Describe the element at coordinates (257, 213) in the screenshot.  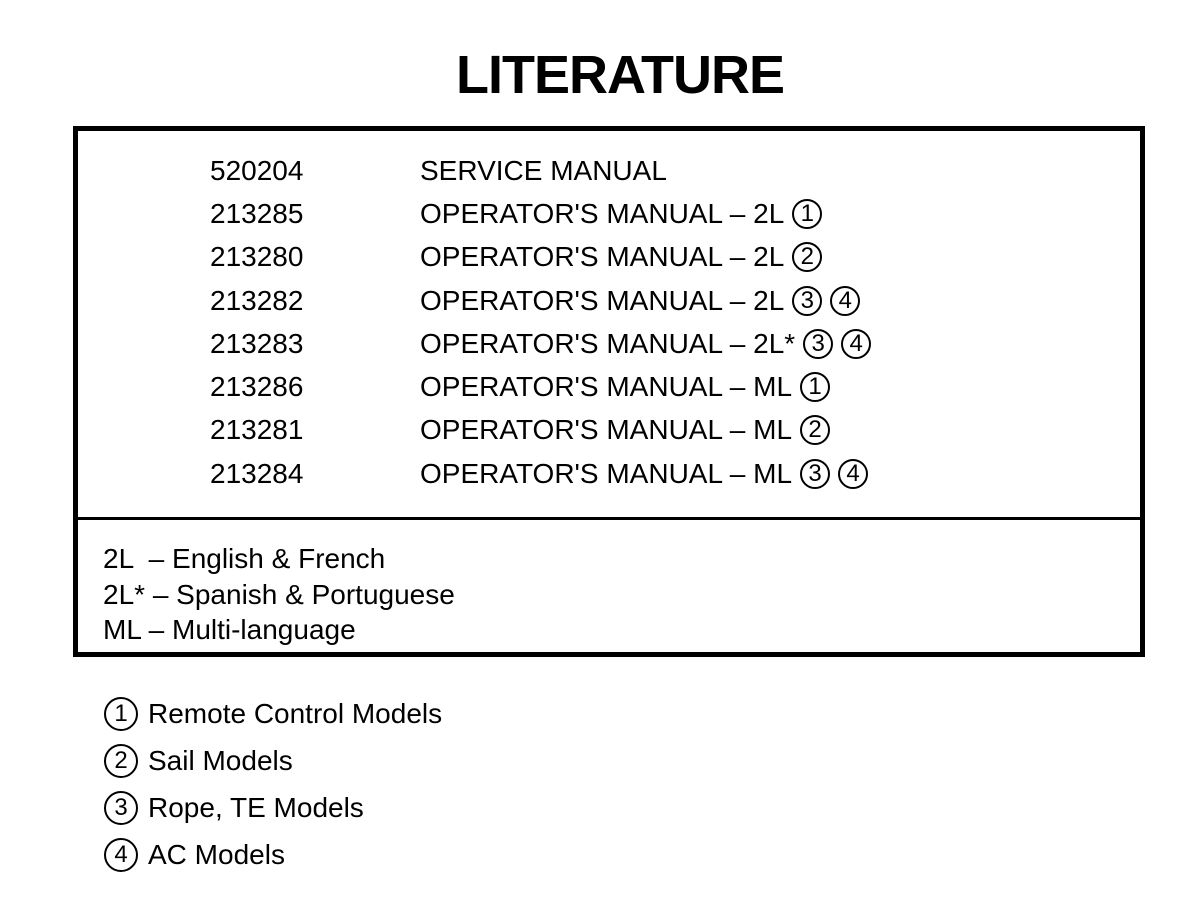
I see `part-number: 213285` at that location.